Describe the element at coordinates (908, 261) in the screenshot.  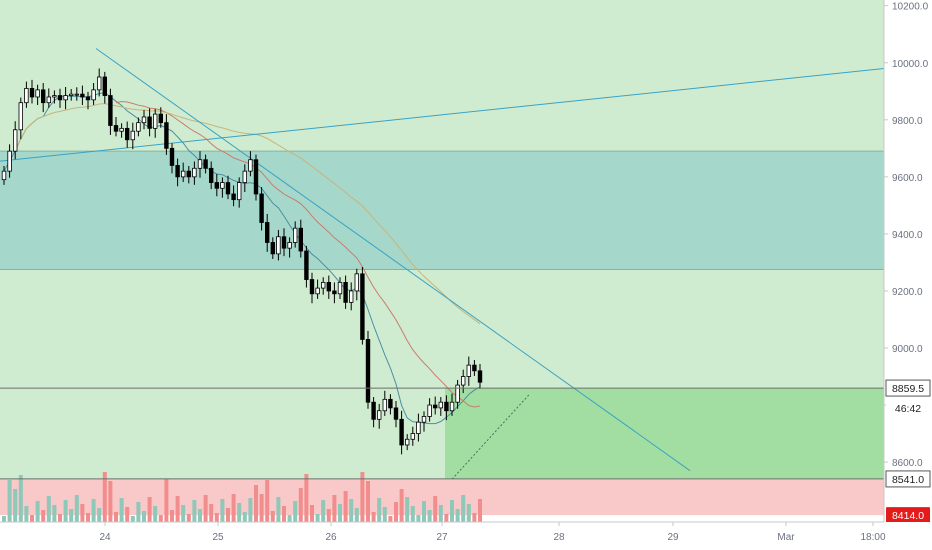
I see `price-axis` at that location.